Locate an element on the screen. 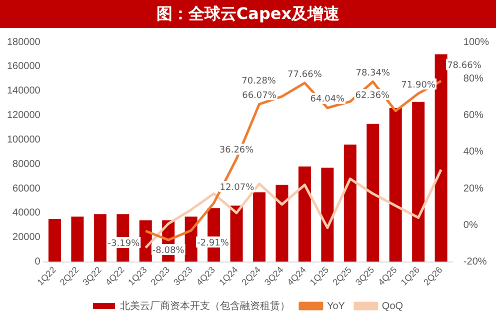 The image size is (496, 321). data-label: -3.19% is located at coordinates (124, 243).